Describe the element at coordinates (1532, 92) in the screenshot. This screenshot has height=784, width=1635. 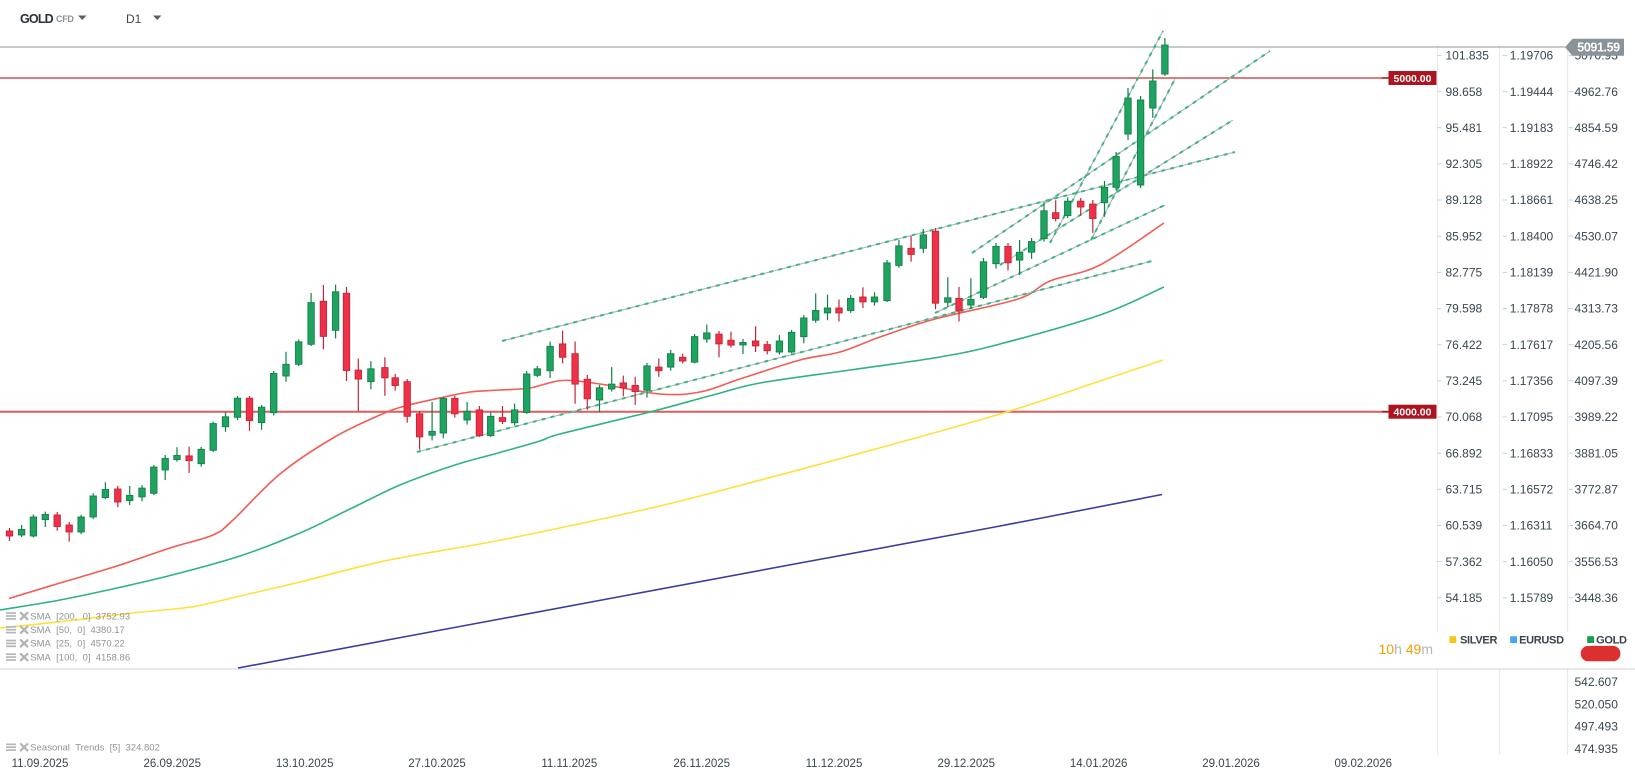
I see `svg-text: 1.19444` at that location.